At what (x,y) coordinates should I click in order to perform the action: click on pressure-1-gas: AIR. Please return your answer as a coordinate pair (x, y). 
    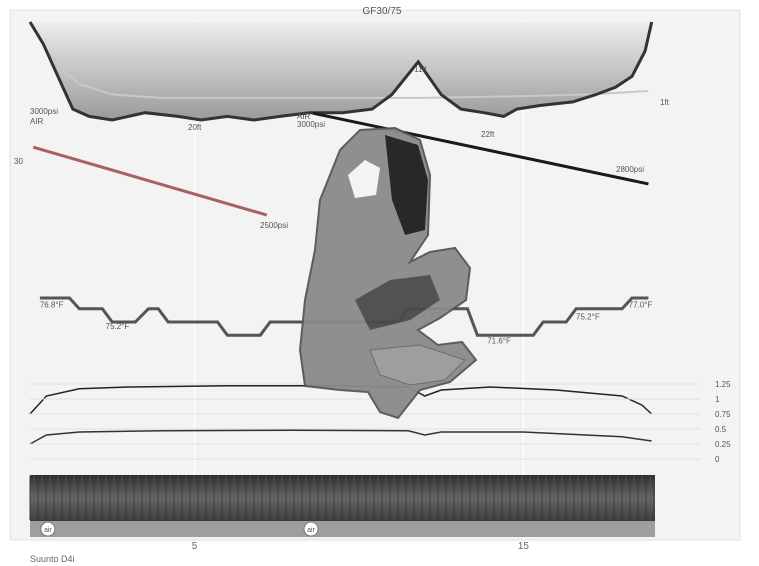
    Looking at the image, I should click on (37, 121).